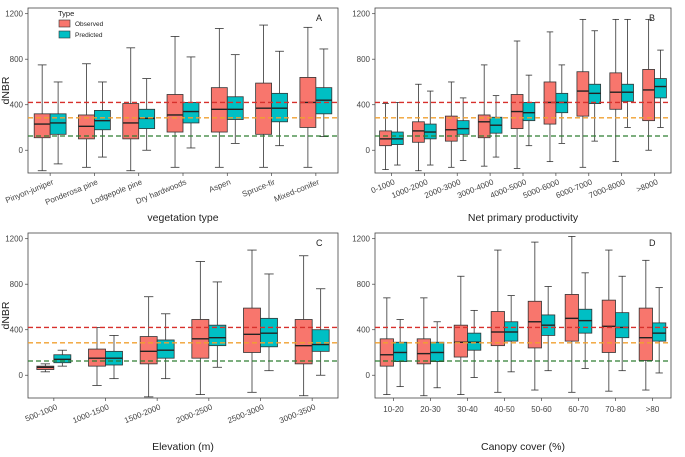 This screenshot has width=685, height=457. What do you see at coordinates (319, 18) in the screenshot?
I see `panel-label: A` at bounding box center [319, 18].